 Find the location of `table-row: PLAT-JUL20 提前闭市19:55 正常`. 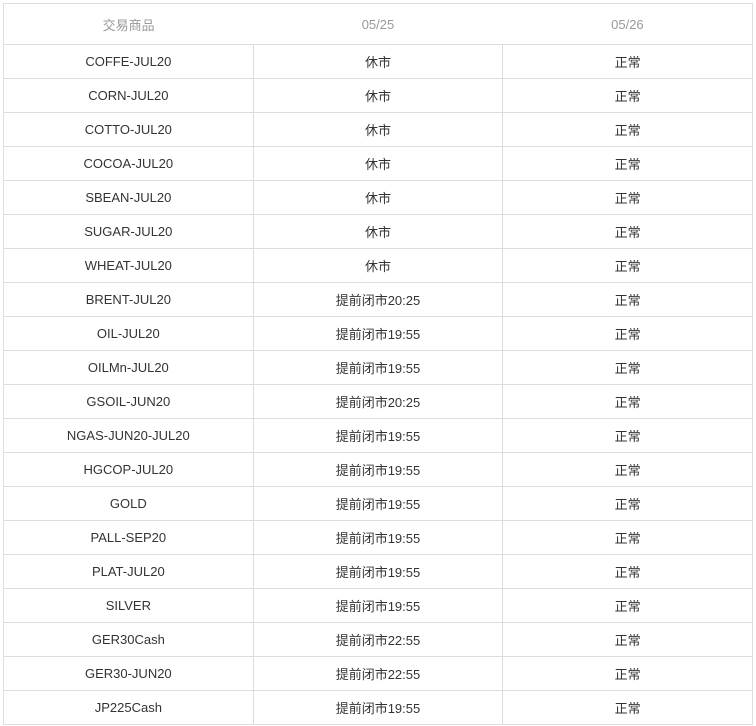

table-row: PLAT-JUL20 提前闭市19:55 正常 is located at coordinates (378, 571).